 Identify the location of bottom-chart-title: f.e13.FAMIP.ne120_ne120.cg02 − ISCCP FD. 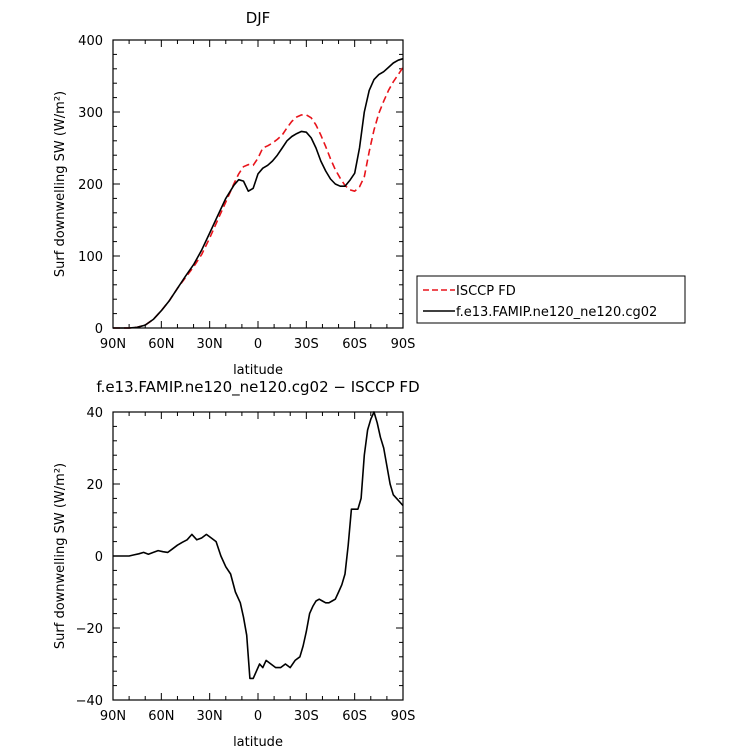
(257, 387).